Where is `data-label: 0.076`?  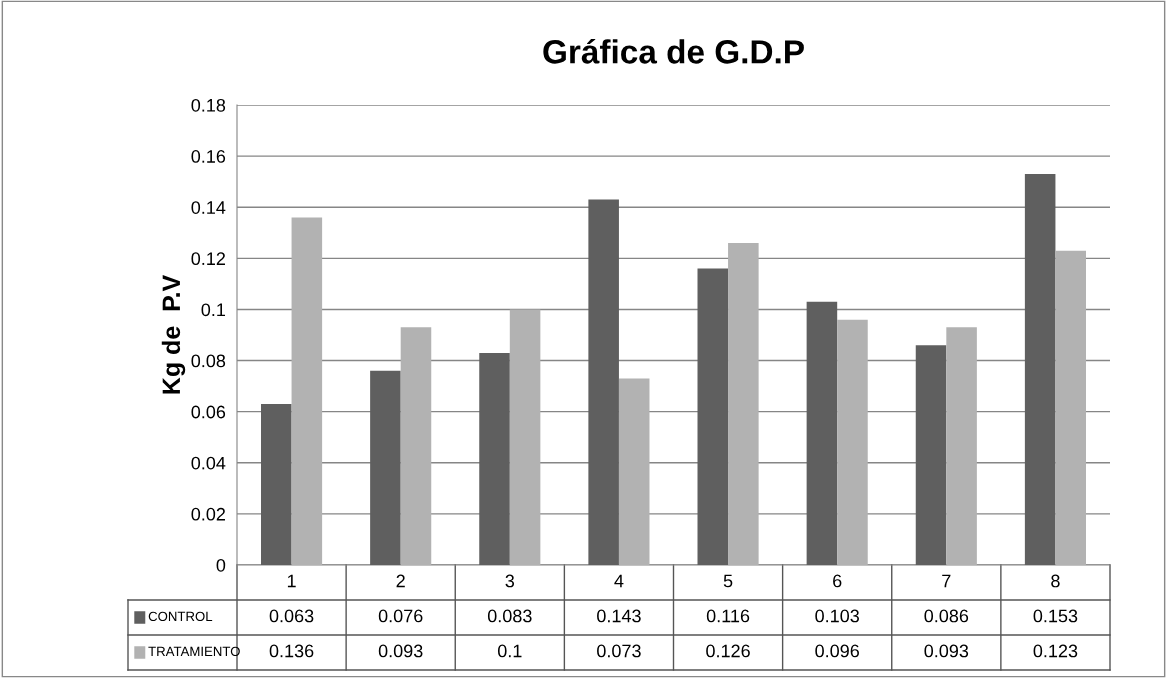
data-label: 0.076 is located at coordinates (400, 616).